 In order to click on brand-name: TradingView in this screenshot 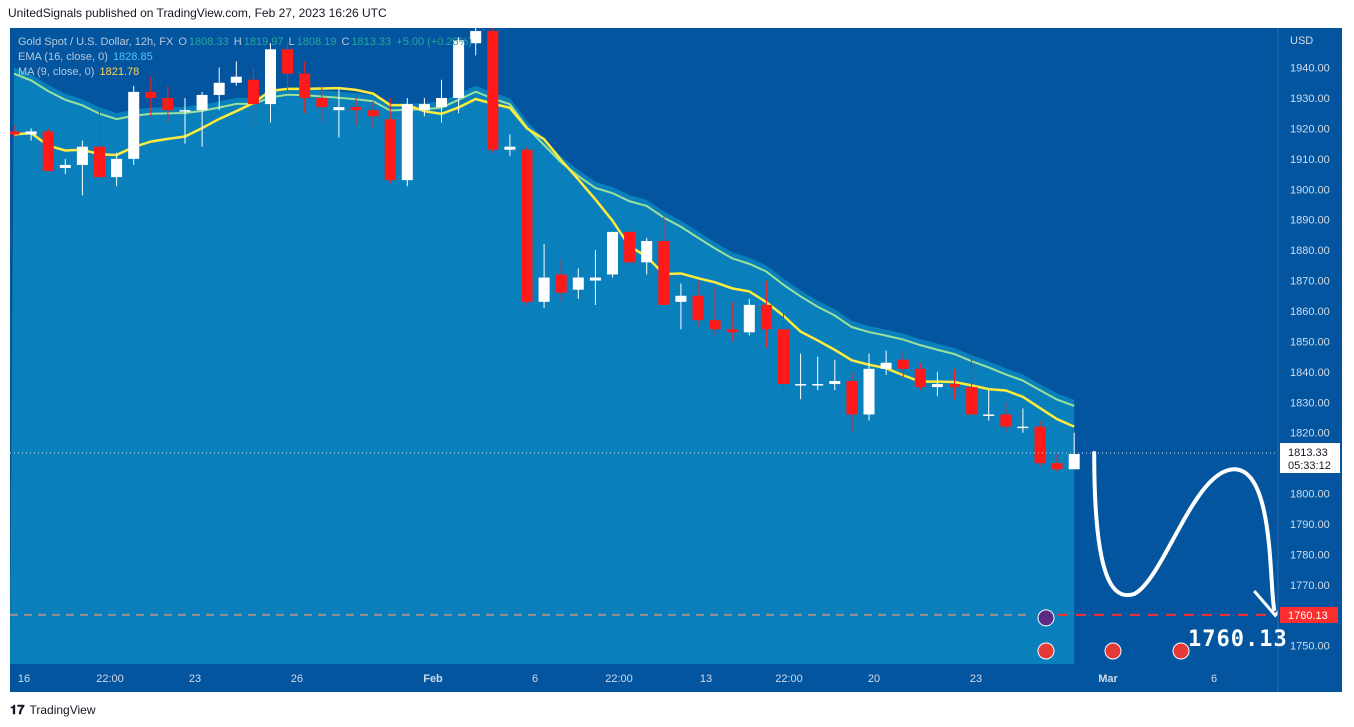, I will do `click(62, 710)`.